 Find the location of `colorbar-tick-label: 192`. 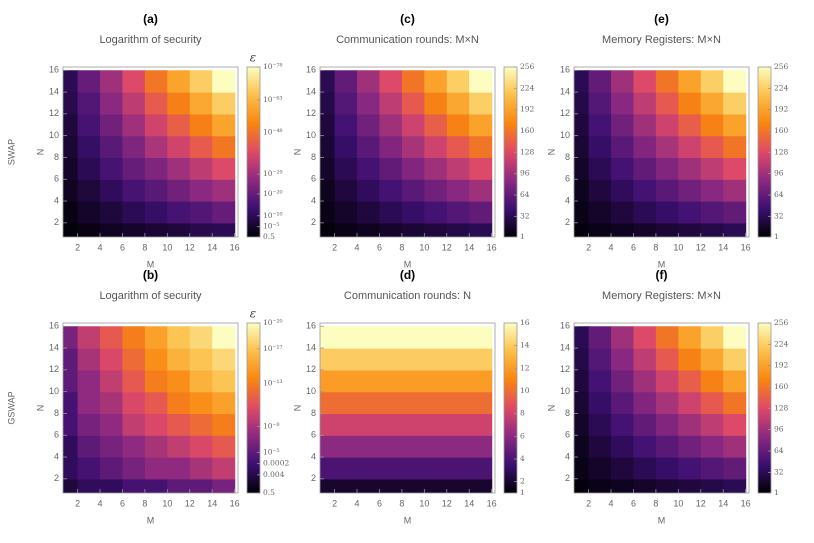

colorbar-tick-label: 192 is located at coordinates (781, 365).